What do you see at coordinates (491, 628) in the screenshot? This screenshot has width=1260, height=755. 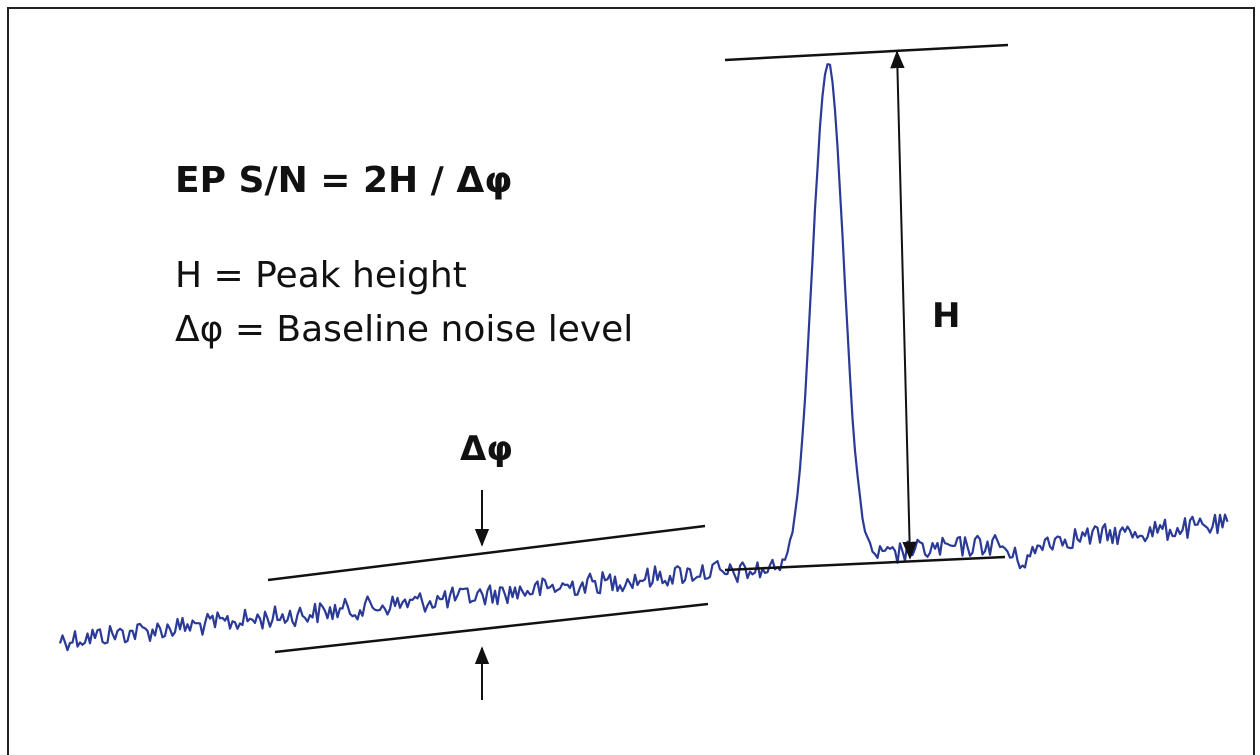 I see `noise-lower-line` at bounding box center [491, 628].